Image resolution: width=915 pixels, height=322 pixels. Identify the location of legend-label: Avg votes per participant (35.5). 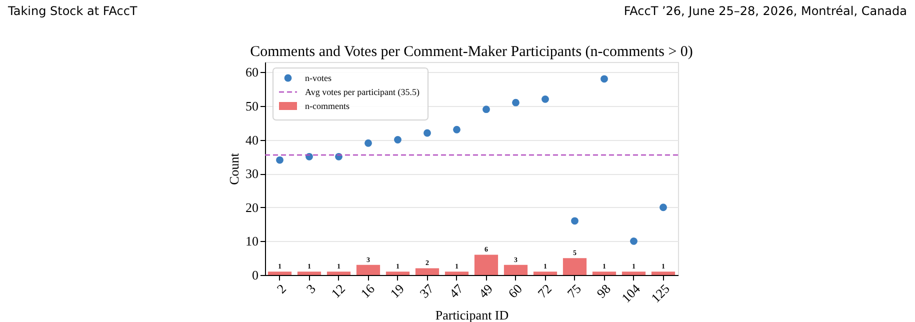
(362, 92).